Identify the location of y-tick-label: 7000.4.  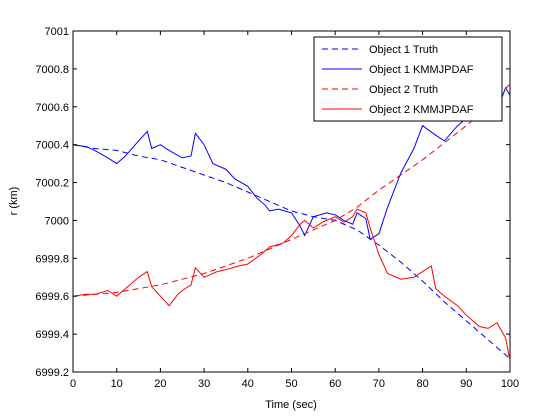
(52, 146).